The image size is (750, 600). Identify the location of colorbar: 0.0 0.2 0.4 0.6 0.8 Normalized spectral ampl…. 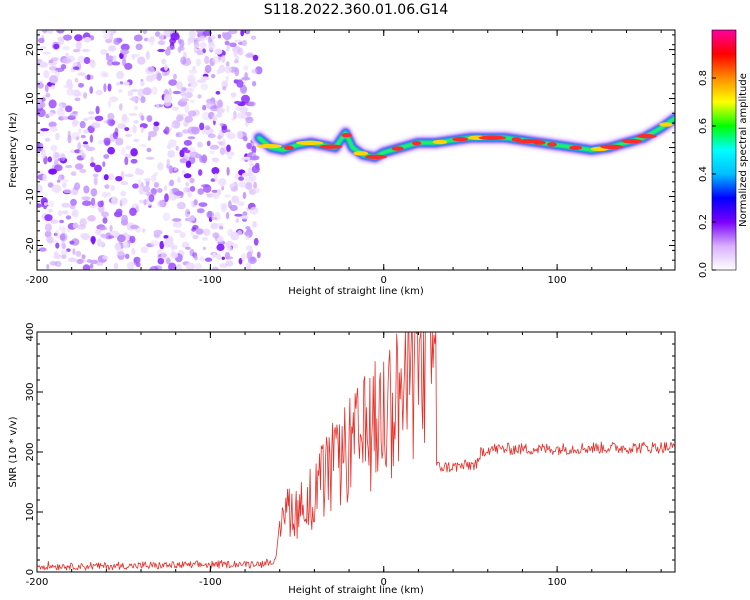
(723, 153).